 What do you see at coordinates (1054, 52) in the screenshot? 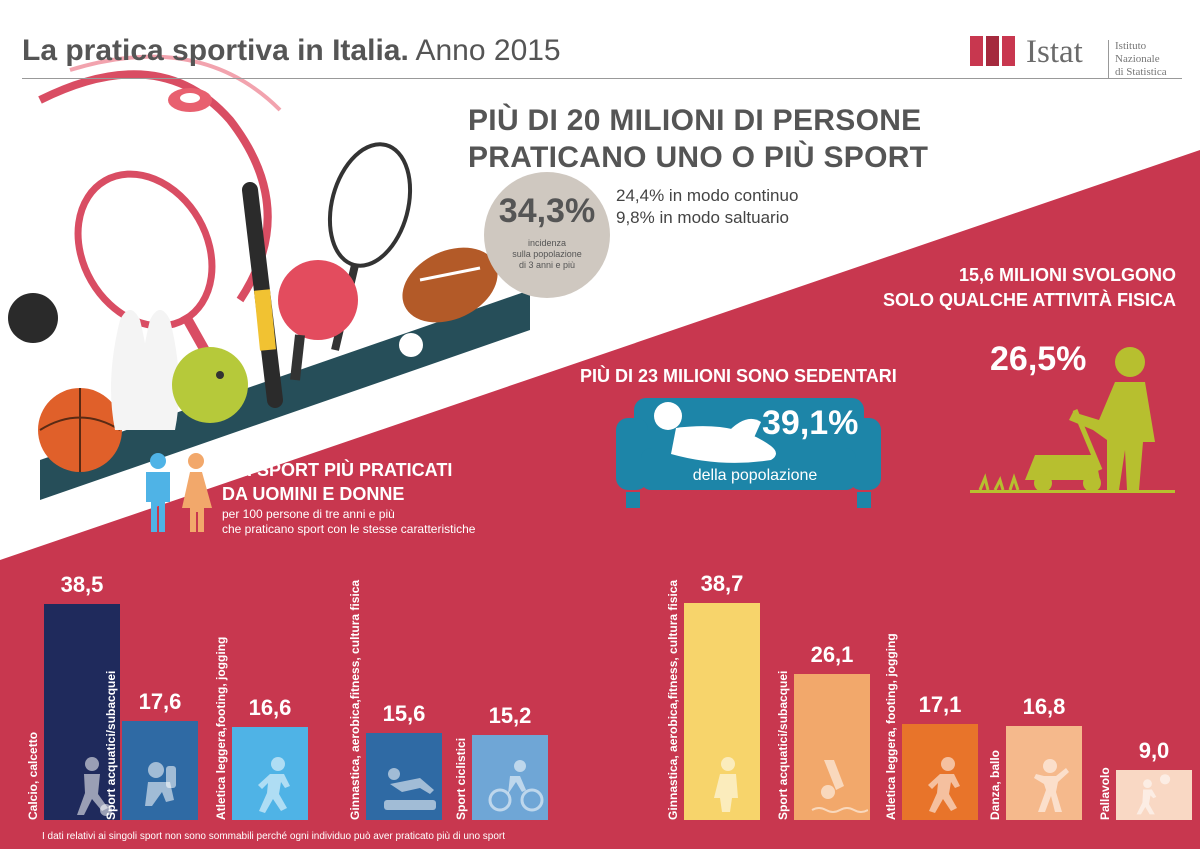
I see `logo-brand: Istat` at bounding box center [1054, 52].